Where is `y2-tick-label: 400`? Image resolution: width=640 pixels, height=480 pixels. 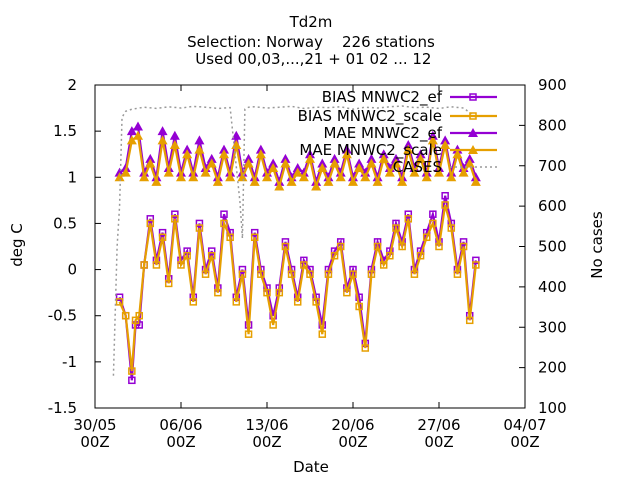
y2-tick-label: 400 is located at coordinates (552, 287).